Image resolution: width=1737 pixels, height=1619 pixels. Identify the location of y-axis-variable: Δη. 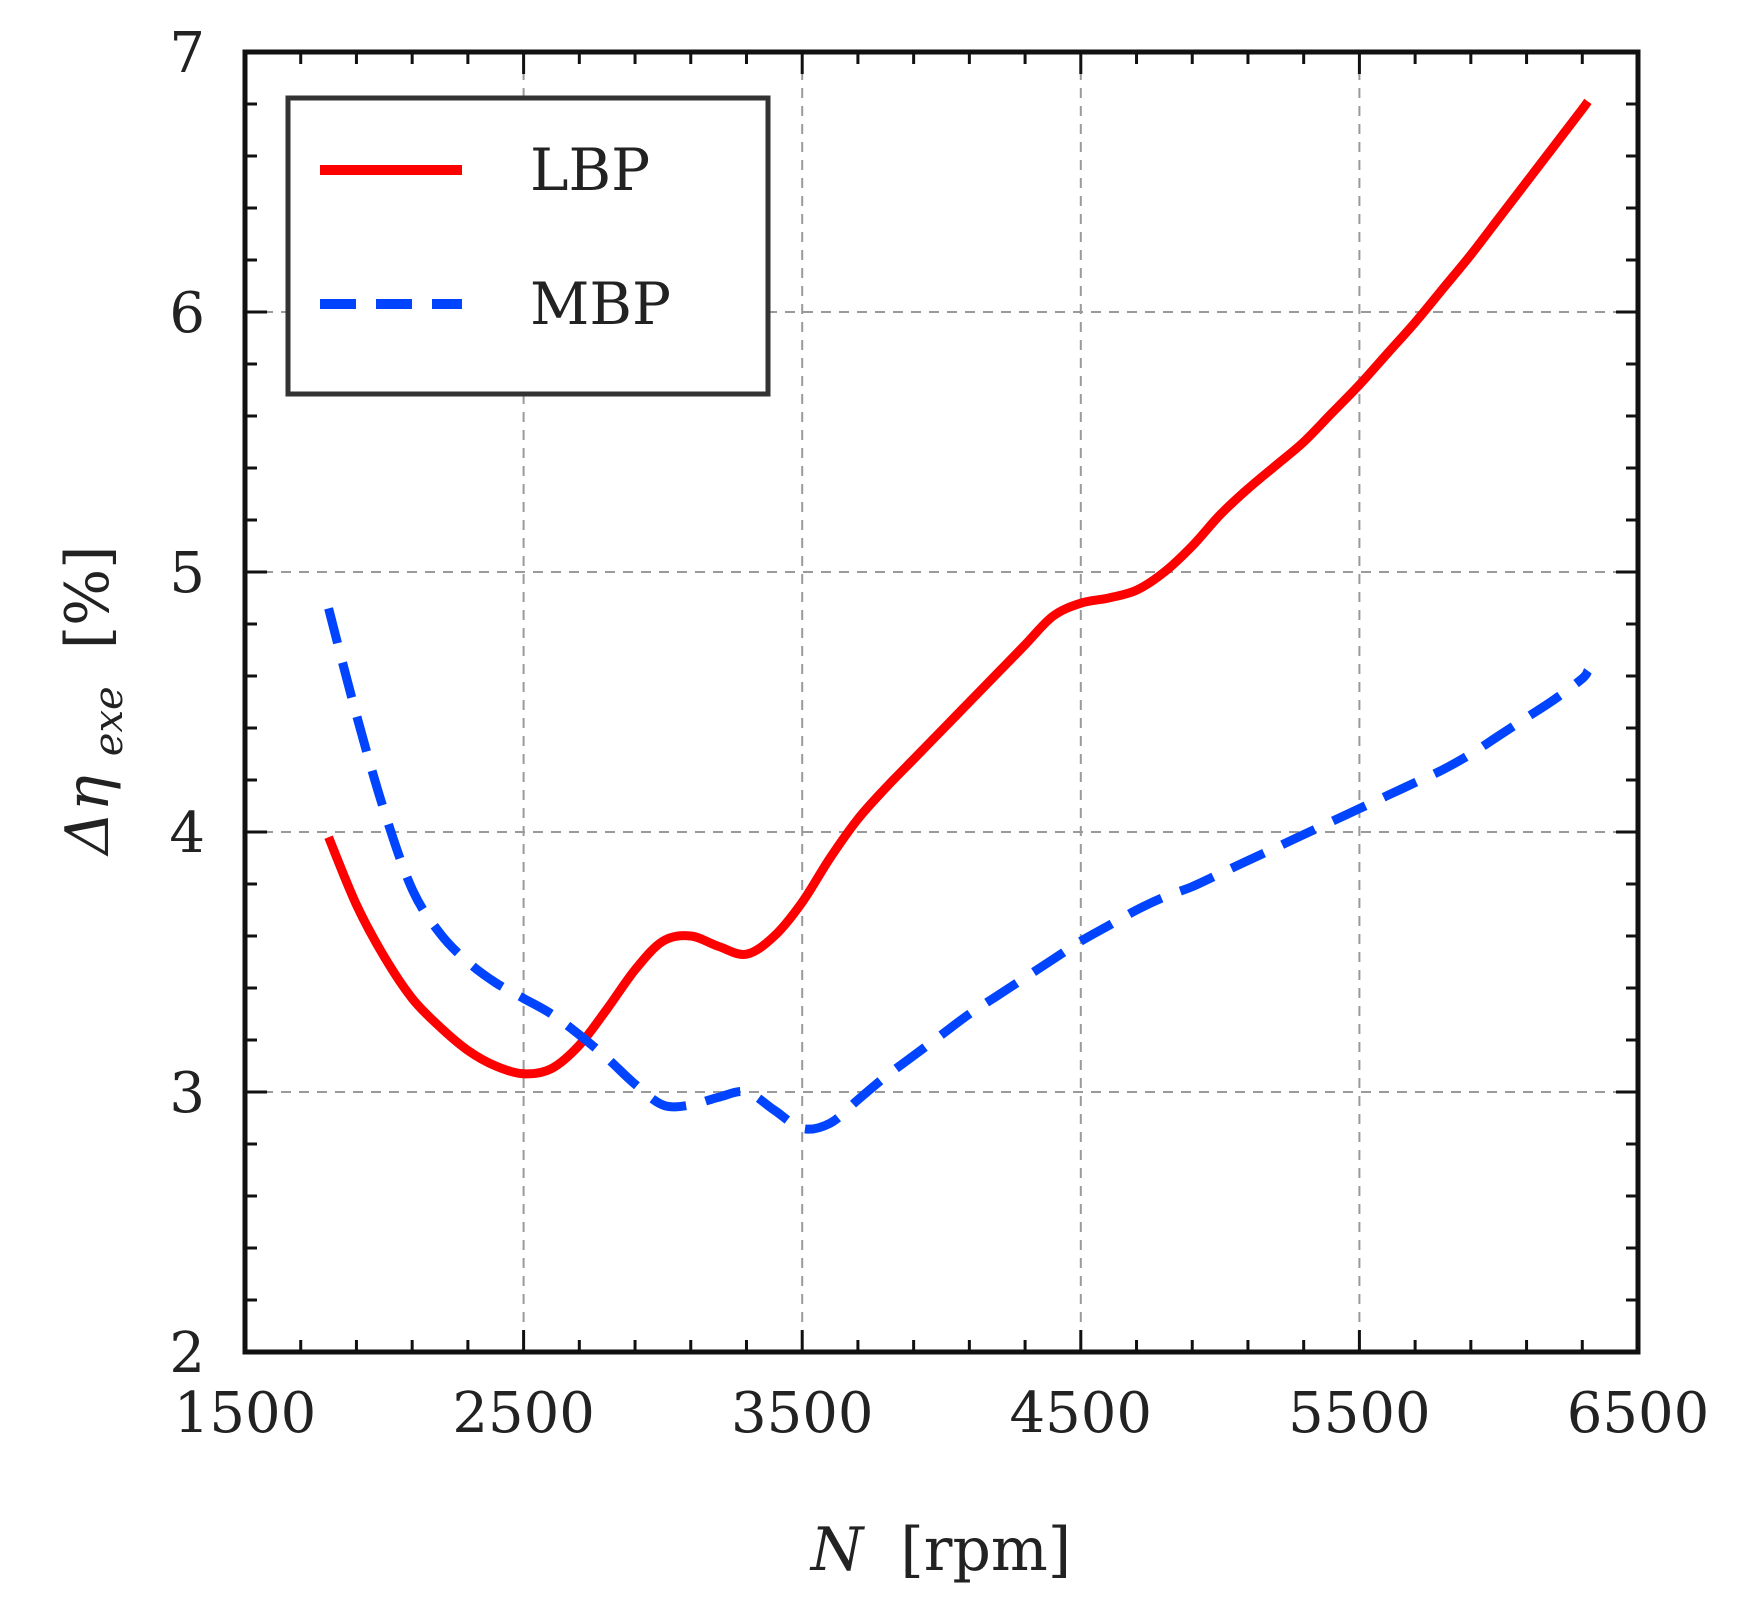
(88, 815).